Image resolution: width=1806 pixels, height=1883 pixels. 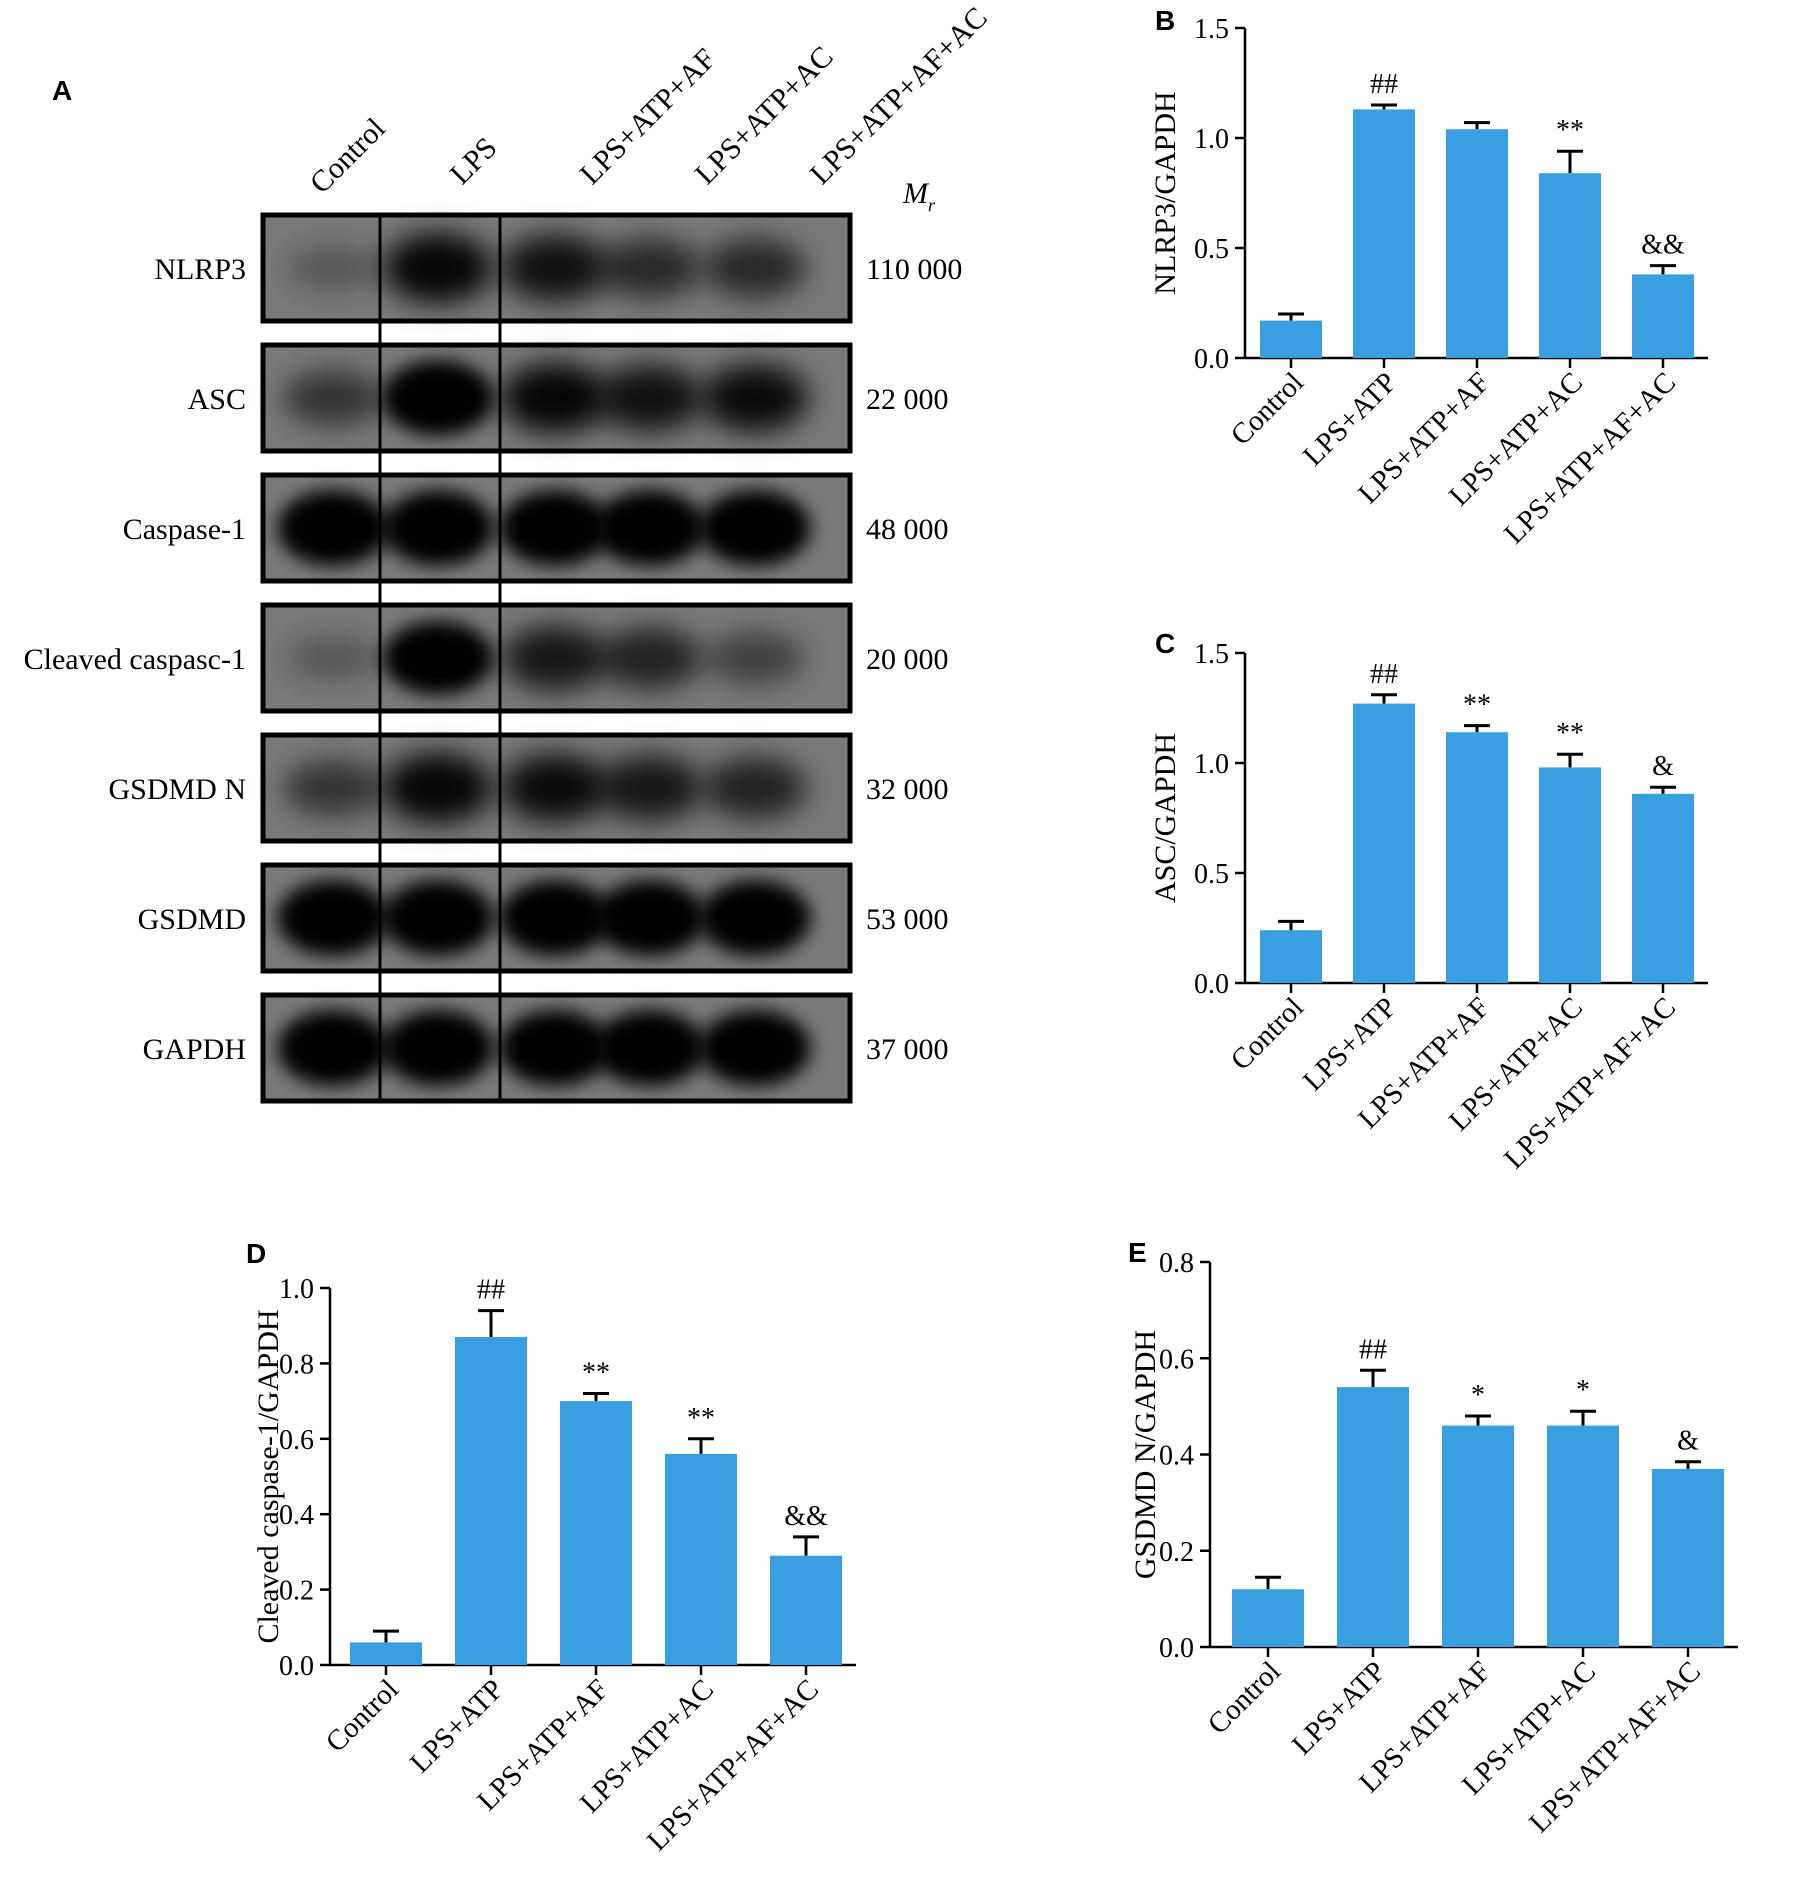 I want to click on y-tick-label: 1.0, so click(x=296, y=1289).